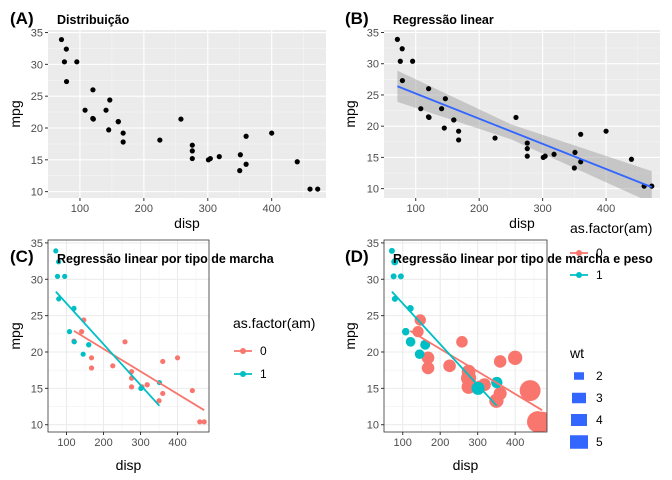  What do you see at coordinates (599, 420) in the screenshot?
I see `legend-label: 4` at bounding box center [599, 420].